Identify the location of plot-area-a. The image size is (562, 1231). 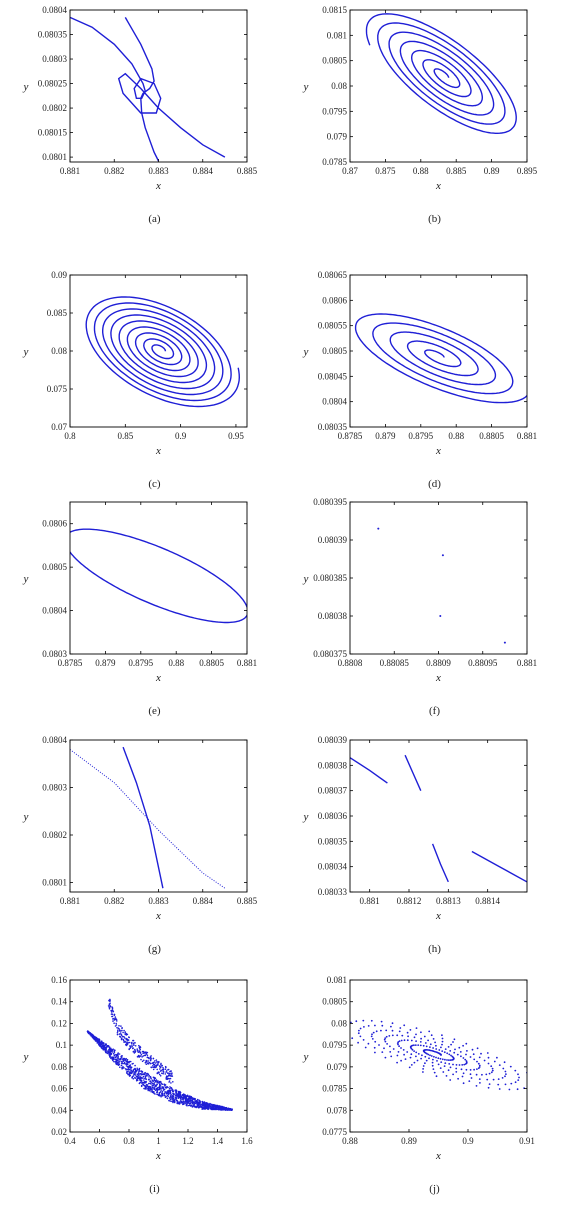
(148, 89).